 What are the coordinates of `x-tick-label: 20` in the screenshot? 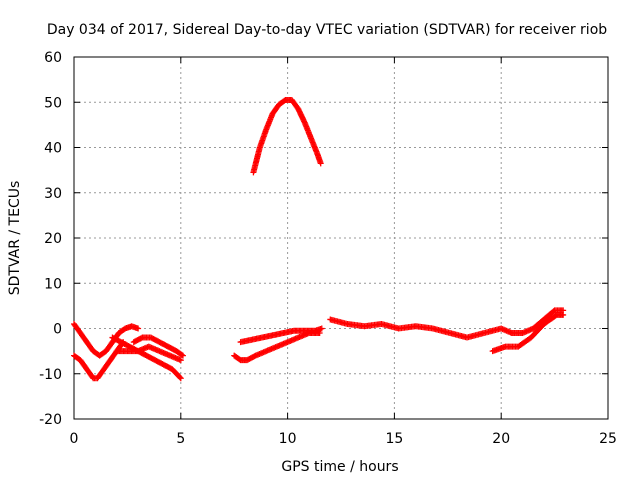 It's located at (501, 439).